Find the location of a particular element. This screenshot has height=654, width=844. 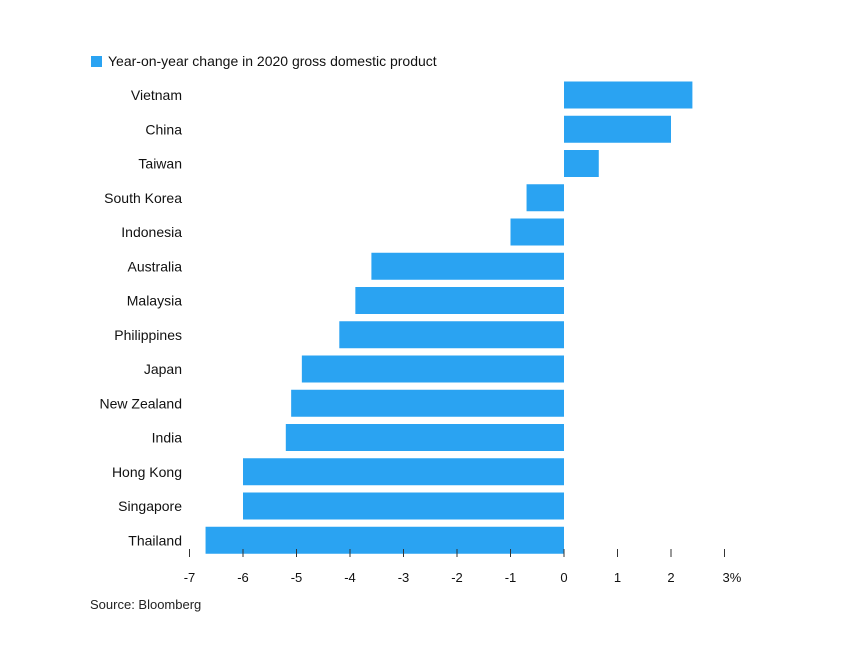

bar-thailand is located at coordinates (385, 540).